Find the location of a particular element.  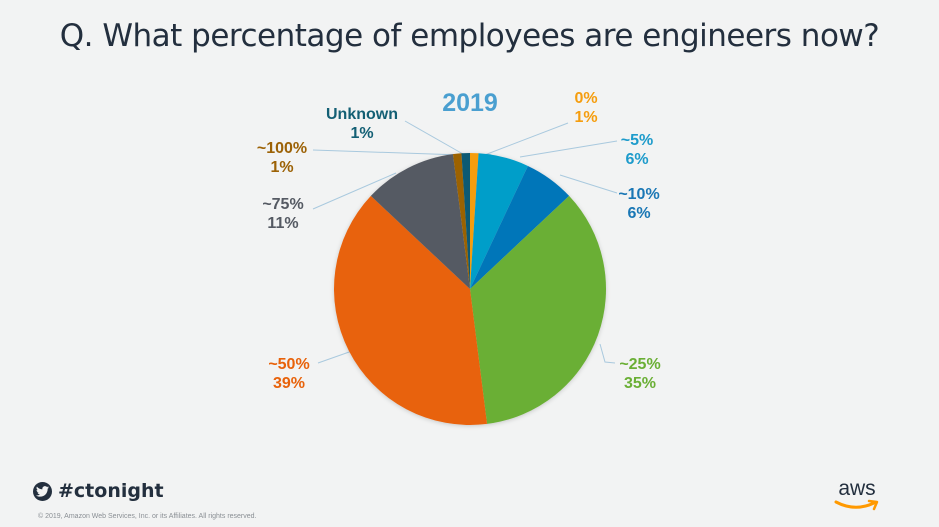

hashtag-text: #ctonight is located at coordinates (111, 491).